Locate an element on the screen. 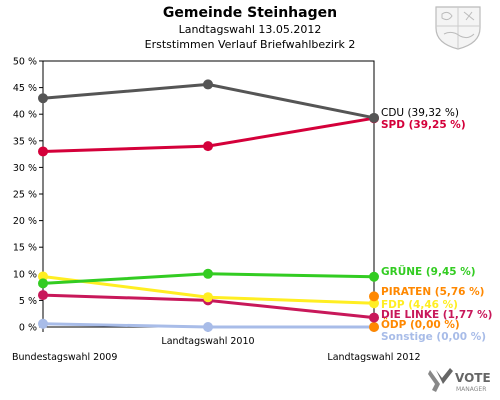 This screenshot has width=500, height=400. series-label: PIRATEN (5,76 %) is located at coordinates (432, 292).